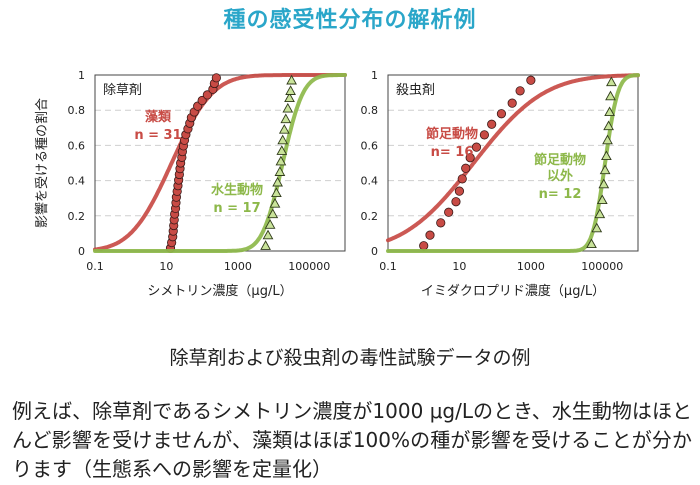 The width and height of the screenshot is (700, 485). What do you see at coordinates (122, 90) in the screenshot?
I see `panel-label: 除草剤` at bounding box center [122, 90].